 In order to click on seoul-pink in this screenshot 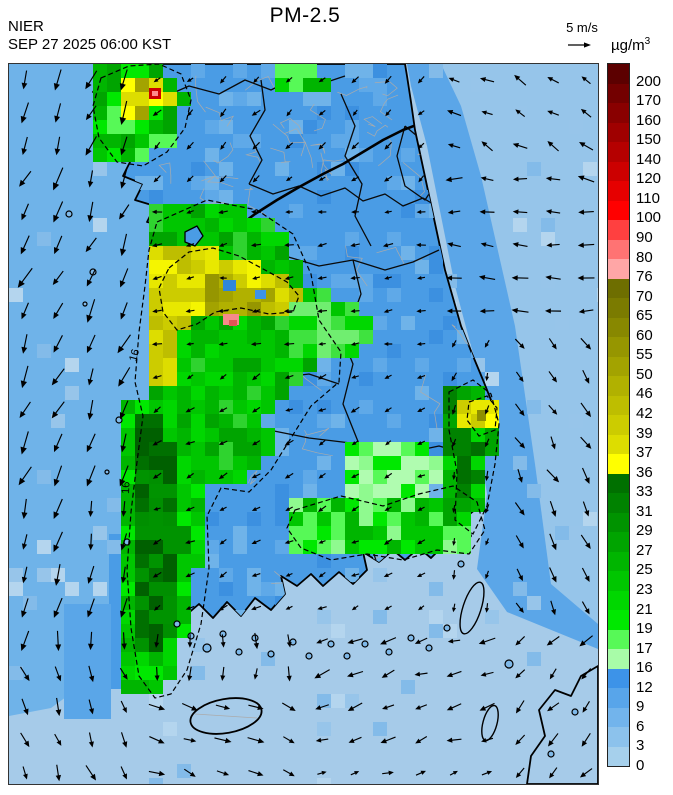, I will do `click(231, 319)`.